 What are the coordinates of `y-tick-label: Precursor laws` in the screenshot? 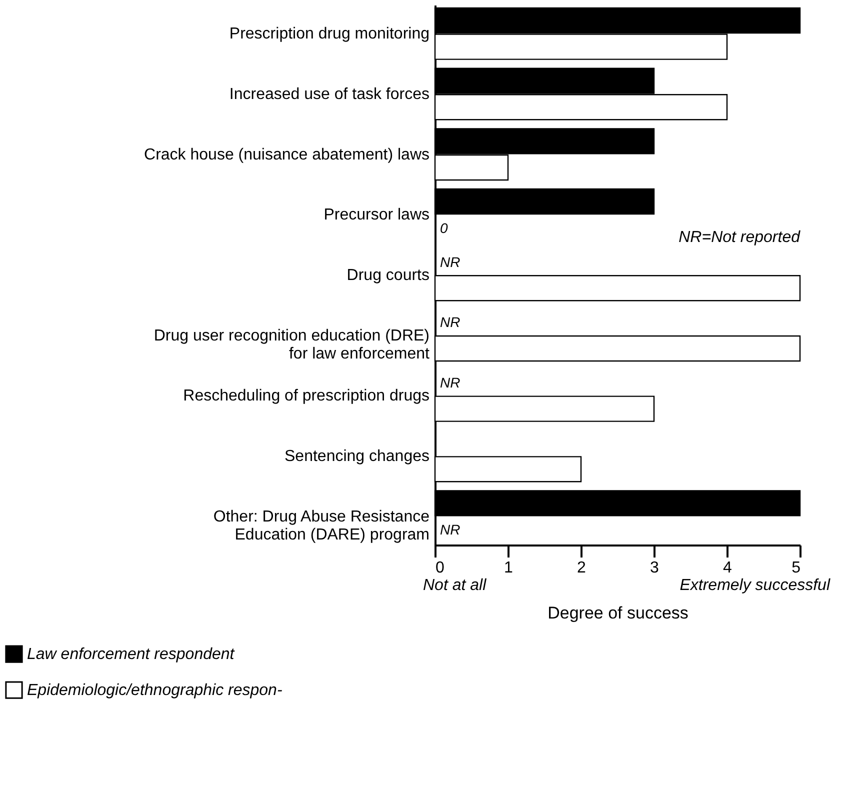 It's located at (377, 215).